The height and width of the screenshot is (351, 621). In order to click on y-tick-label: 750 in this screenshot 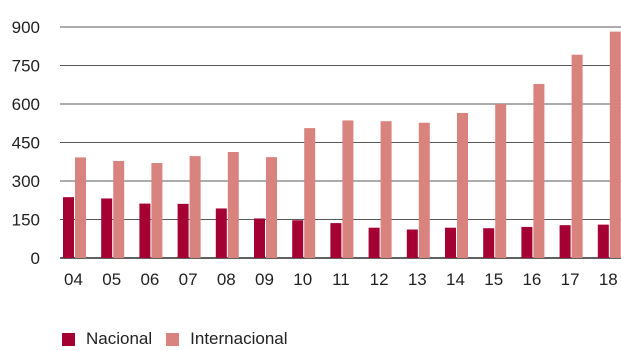, I will do `click(26, 66)`.